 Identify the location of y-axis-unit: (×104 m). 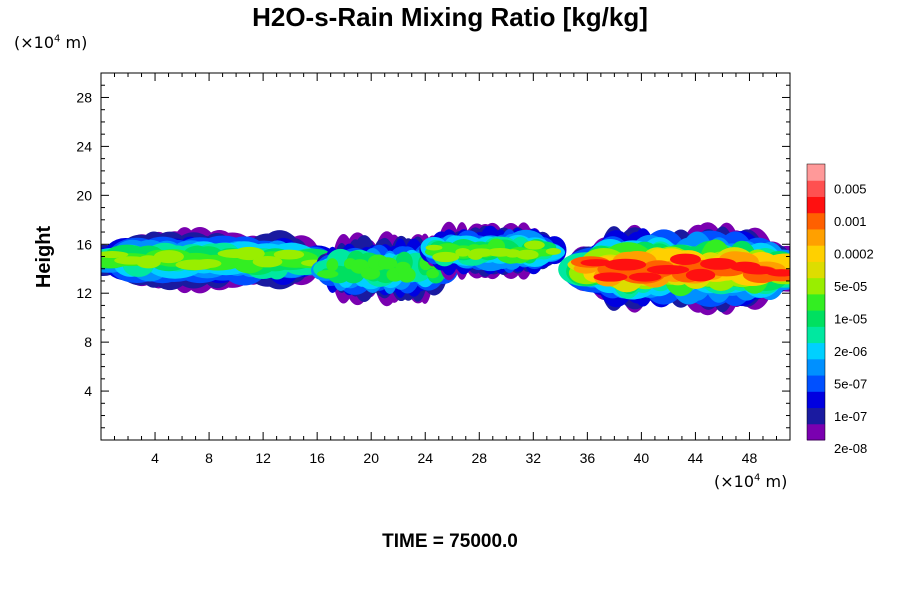
(51, 42).